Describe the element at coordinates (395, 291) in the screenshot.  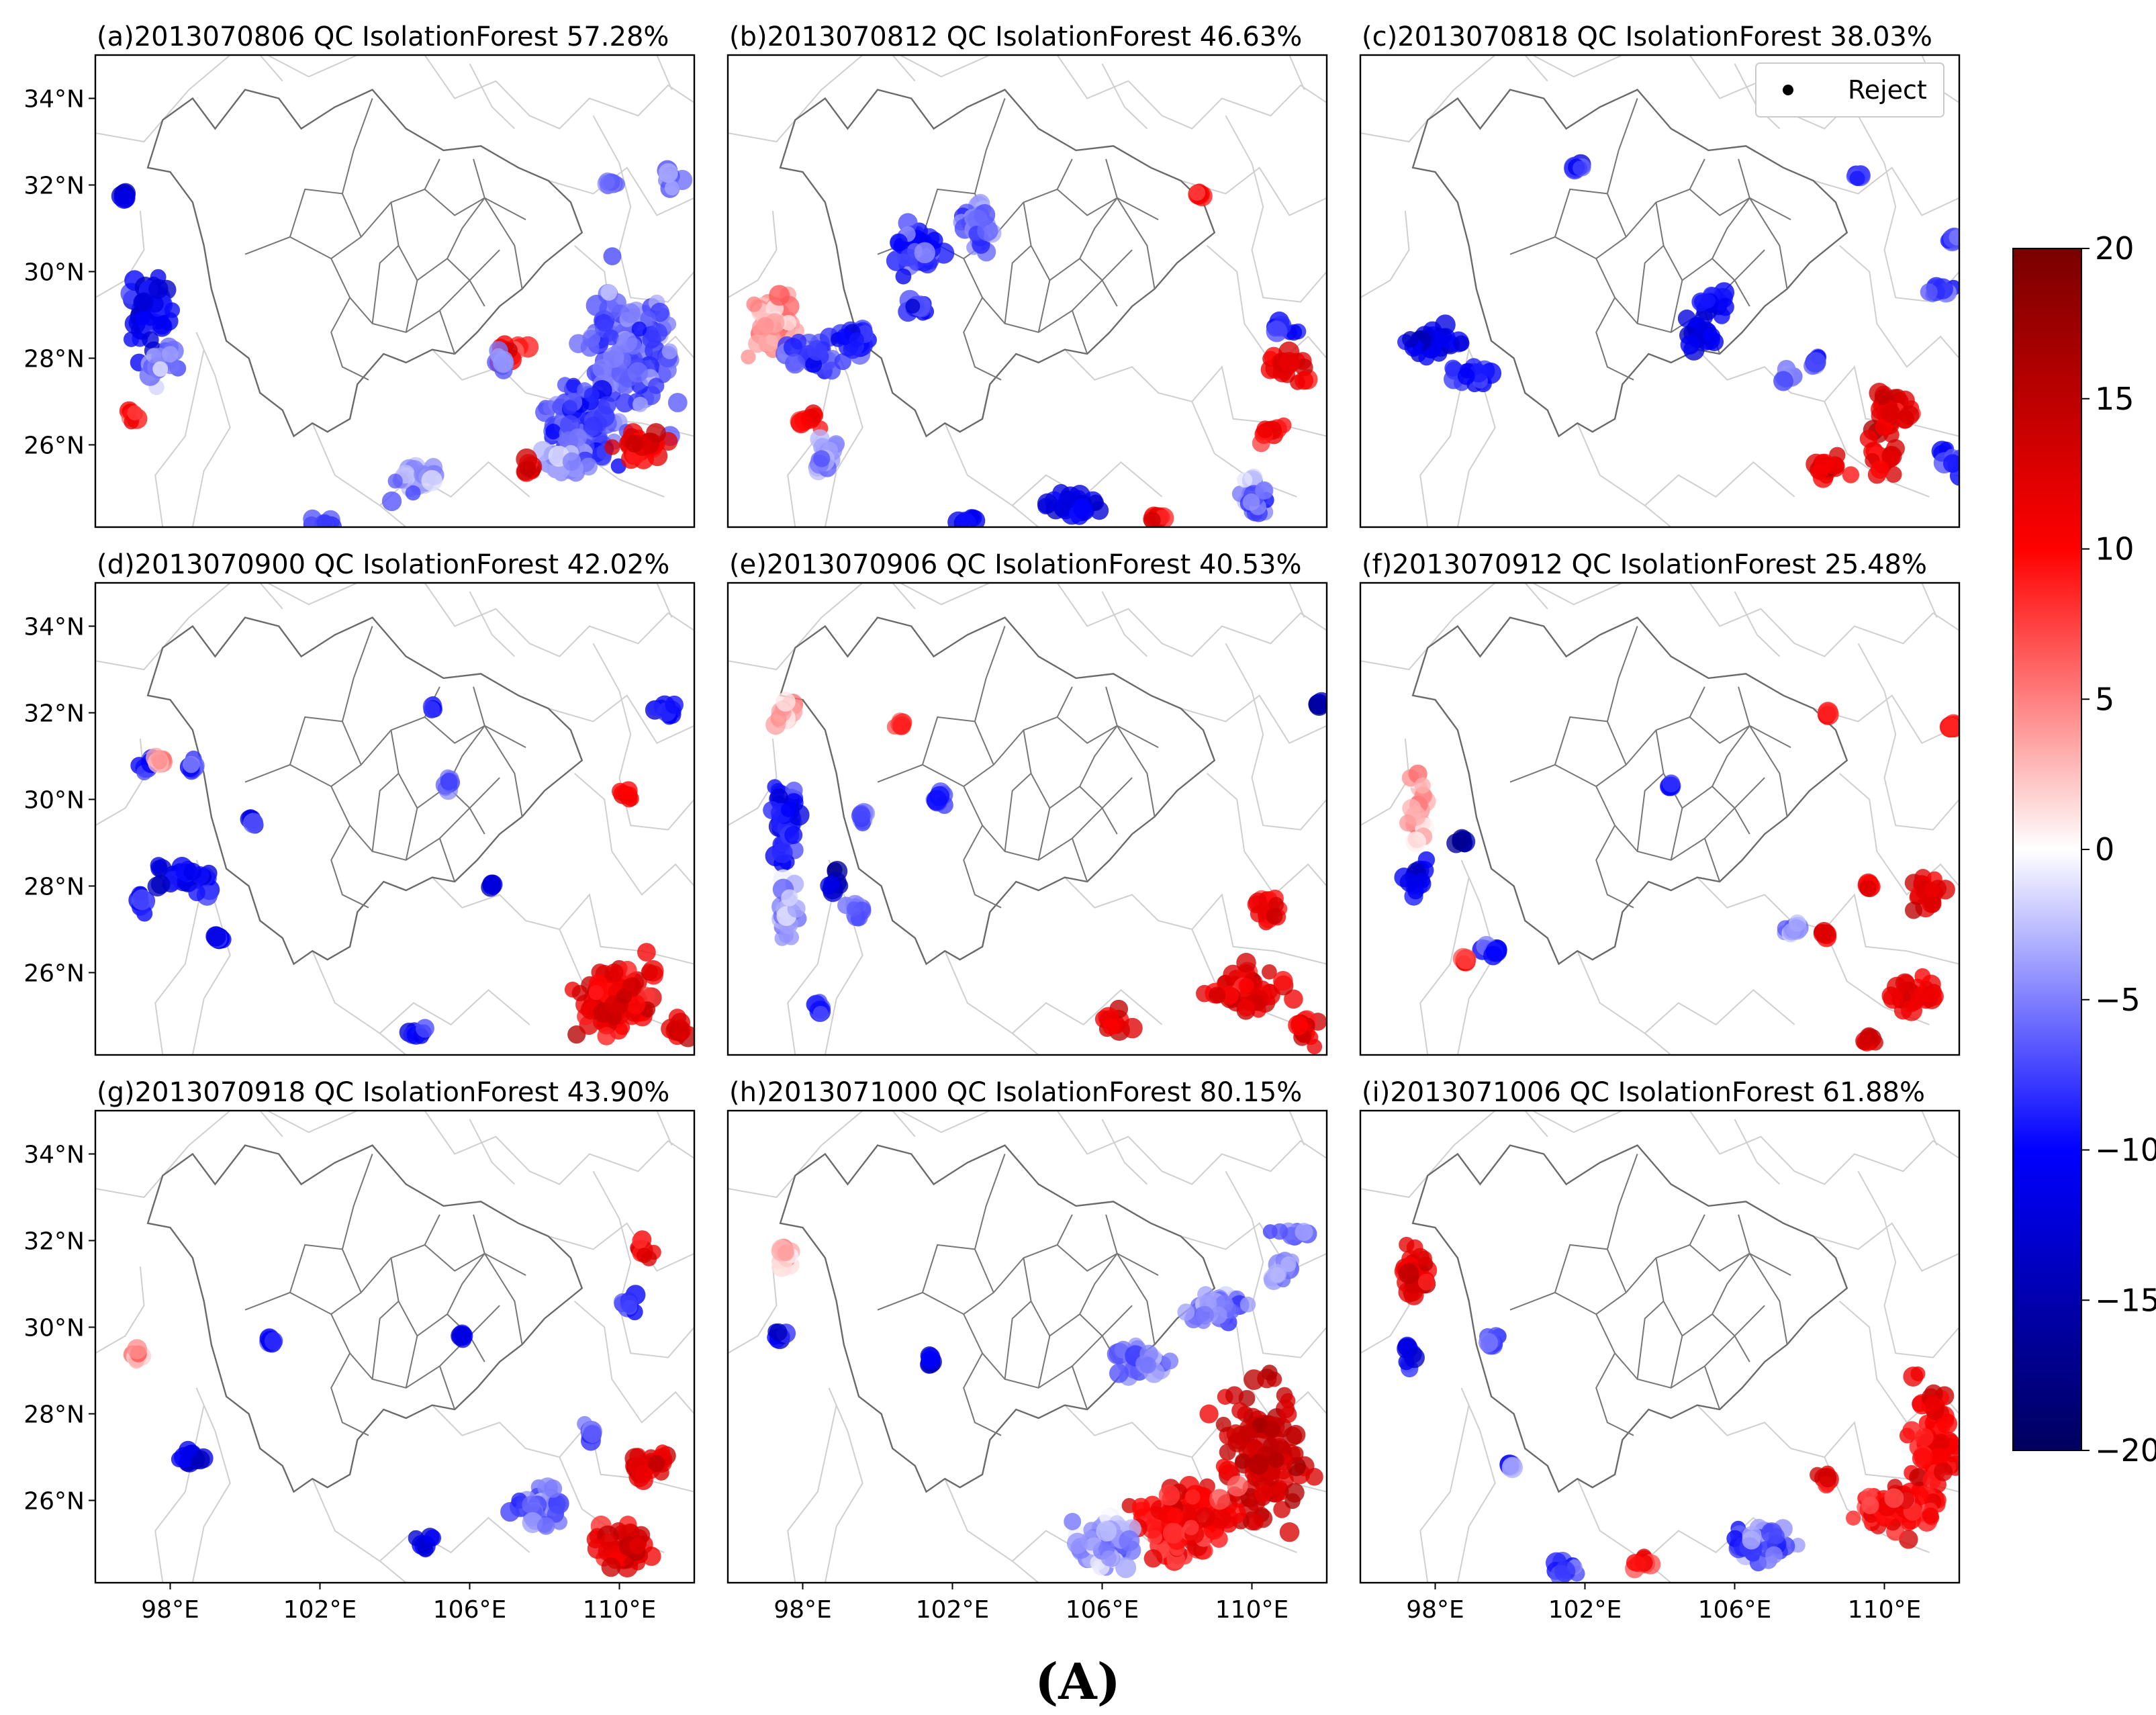
I see `panel-a-frame` at that location.